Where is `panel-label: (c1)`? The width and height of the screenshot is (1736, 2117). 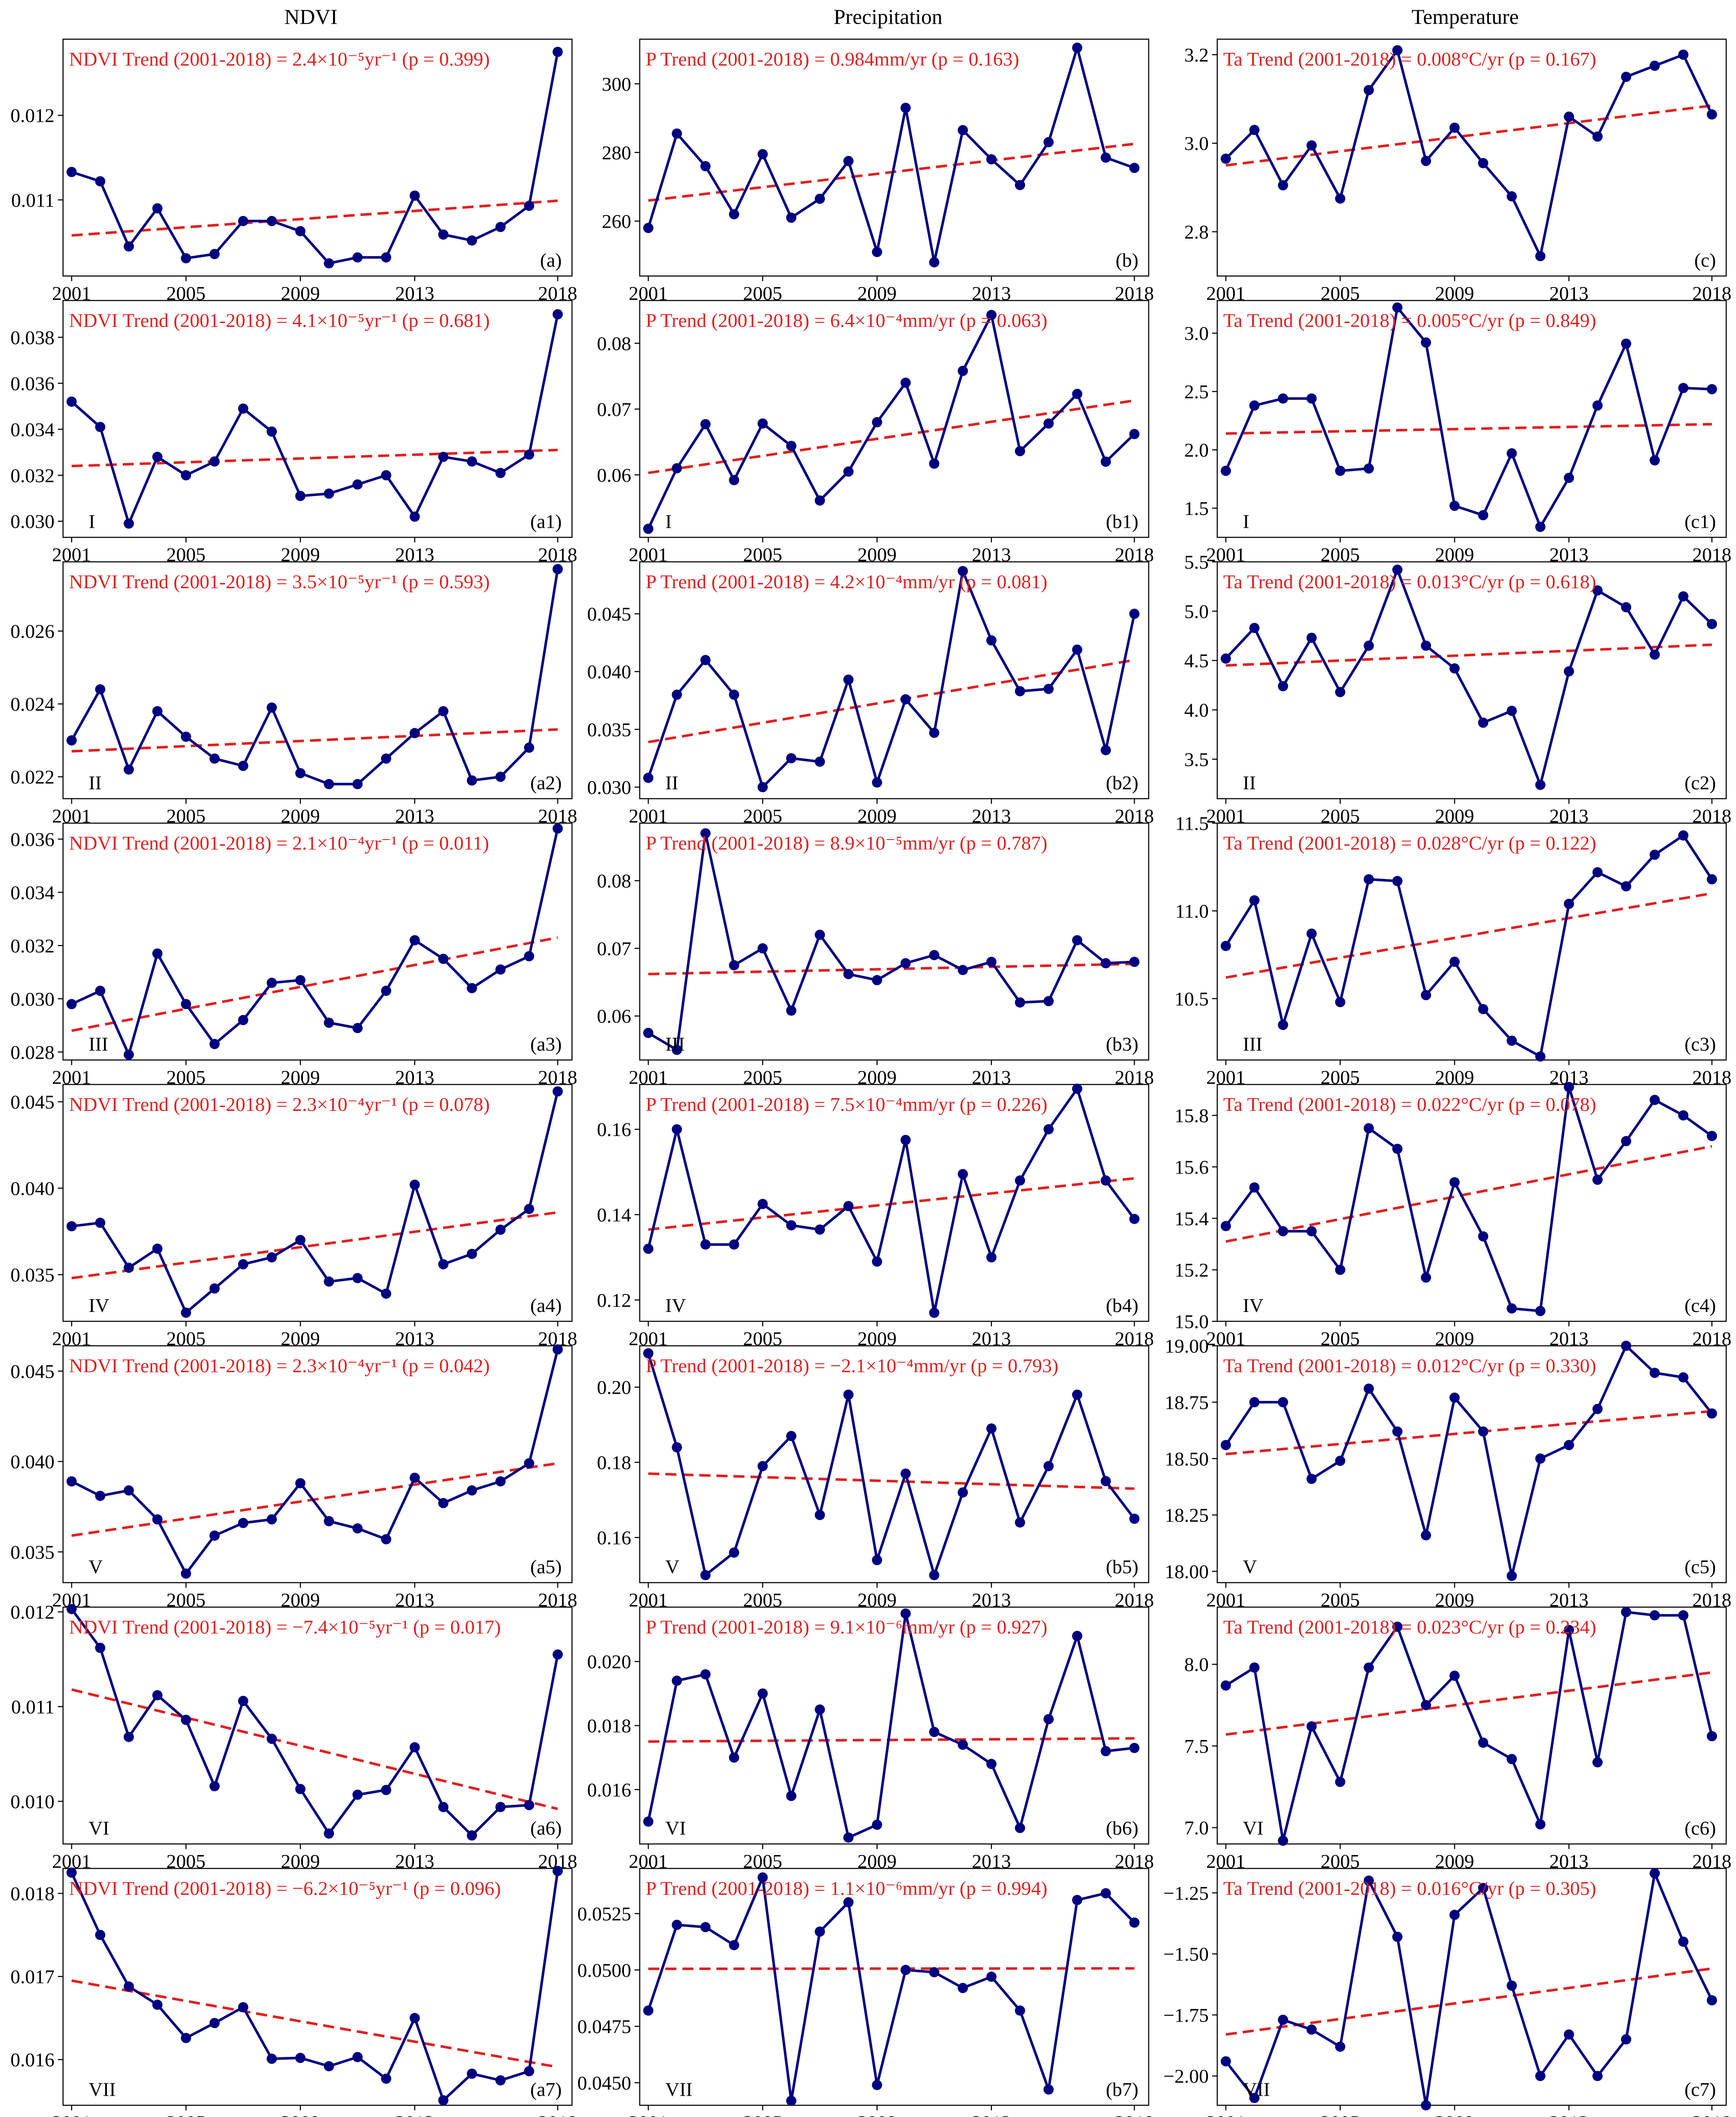
panel-label: (c1) is located at coordinates (1700, 521).